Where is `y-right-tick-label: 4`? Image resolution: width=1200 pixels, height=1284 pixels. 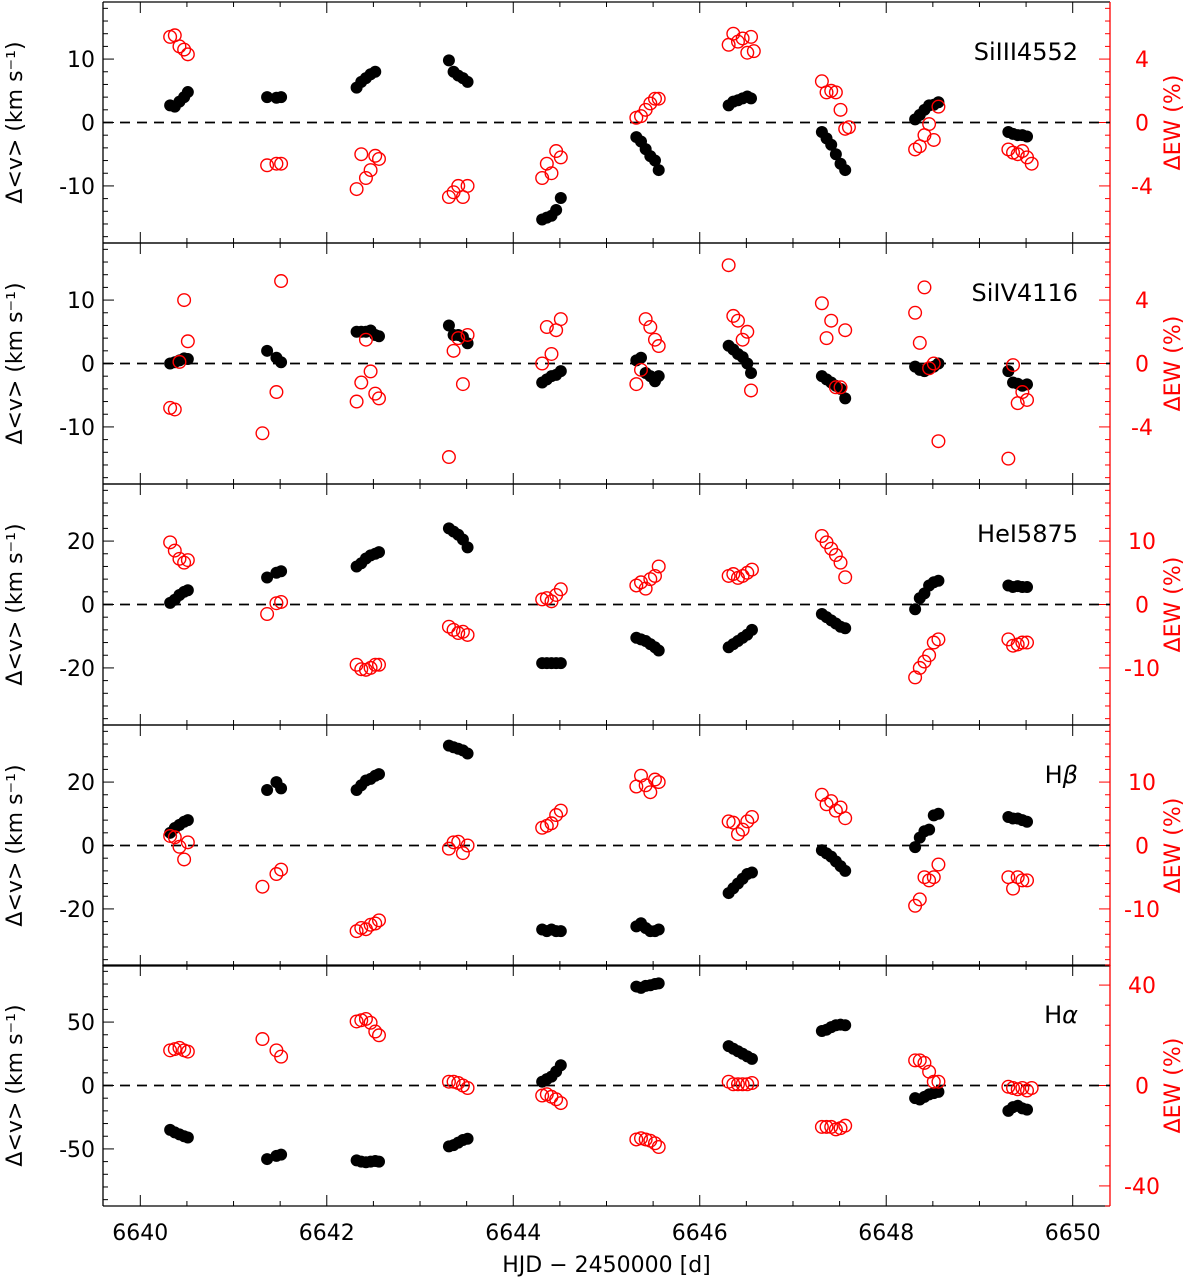
y-right-tick-label: 4 is located at coordinates (1142, 301).